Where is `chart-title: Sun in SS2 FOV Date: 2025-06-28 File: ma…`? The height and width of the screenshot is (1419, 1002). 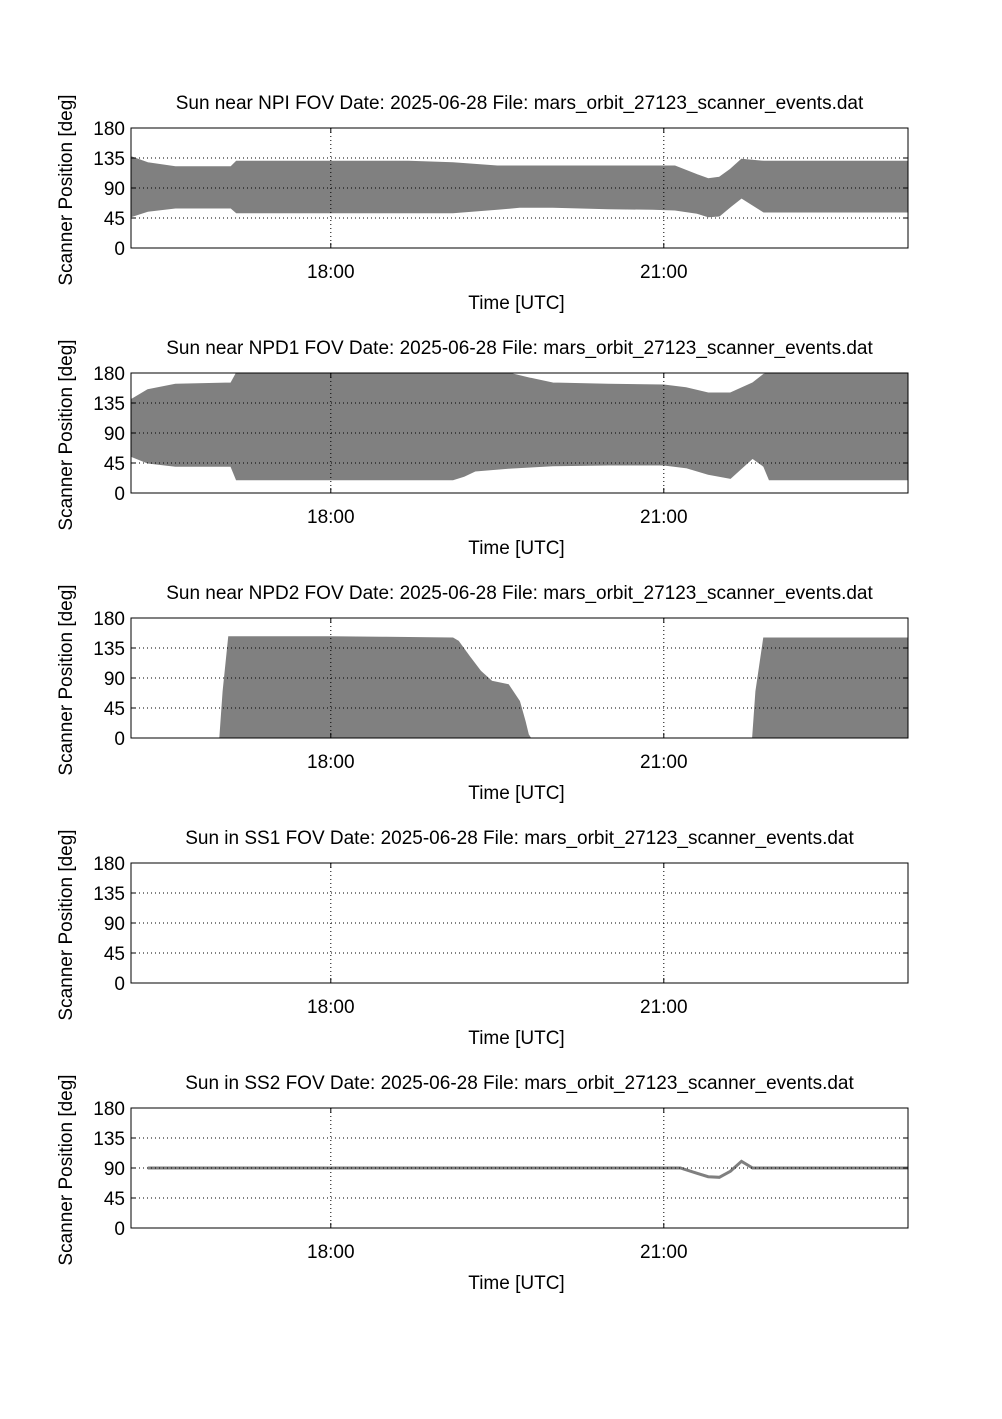 chart-title: Sun in SS2 FOV Date: 2025-06-28 File: ma… is located at coordinates (519, 1083).